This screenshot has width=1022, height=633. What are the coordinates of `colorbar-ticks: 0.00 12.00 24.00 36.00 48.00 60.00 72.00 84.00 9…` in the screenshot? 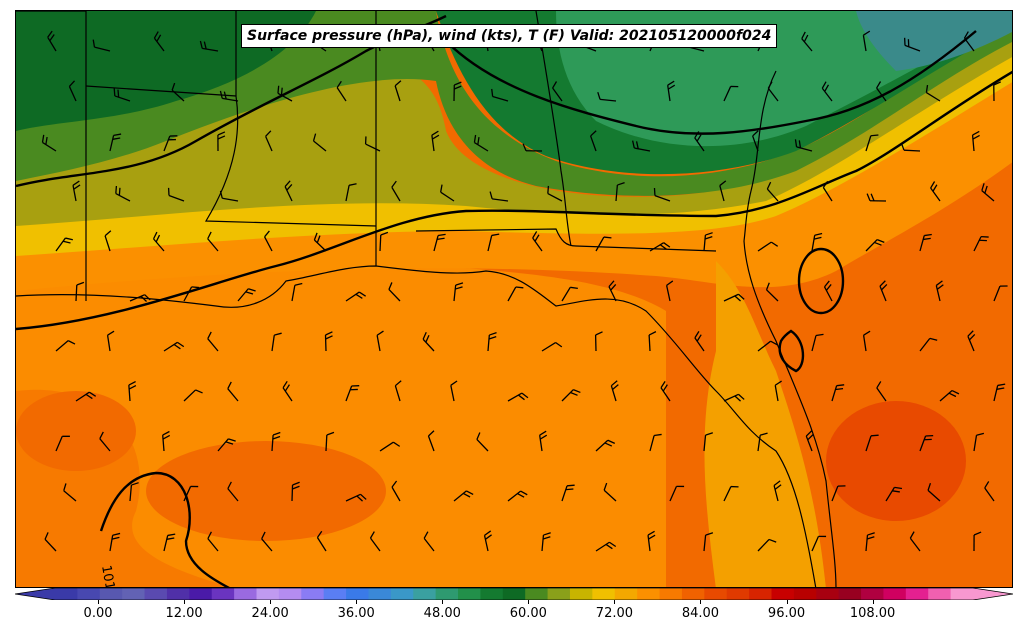 It's located at (511, 615).